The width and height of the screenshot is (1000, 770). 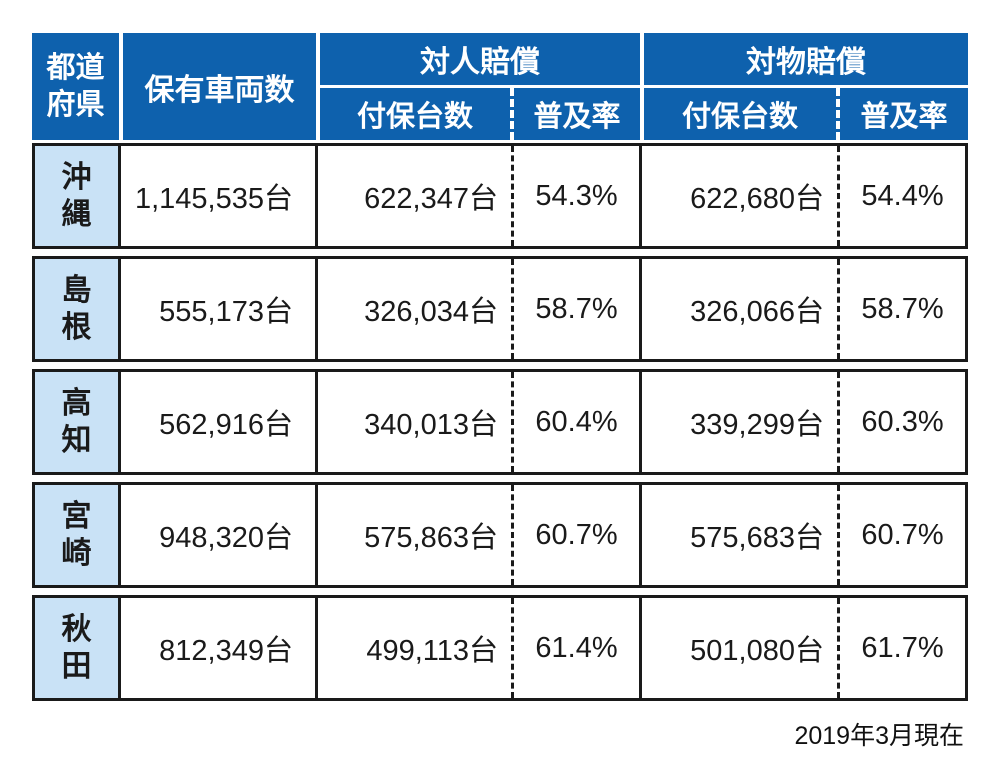 What do you see at coordinates (417, 114) in the screenshot?
I see `header-bodily-insured-count: 付保台数` at bounding box center [417, 114].